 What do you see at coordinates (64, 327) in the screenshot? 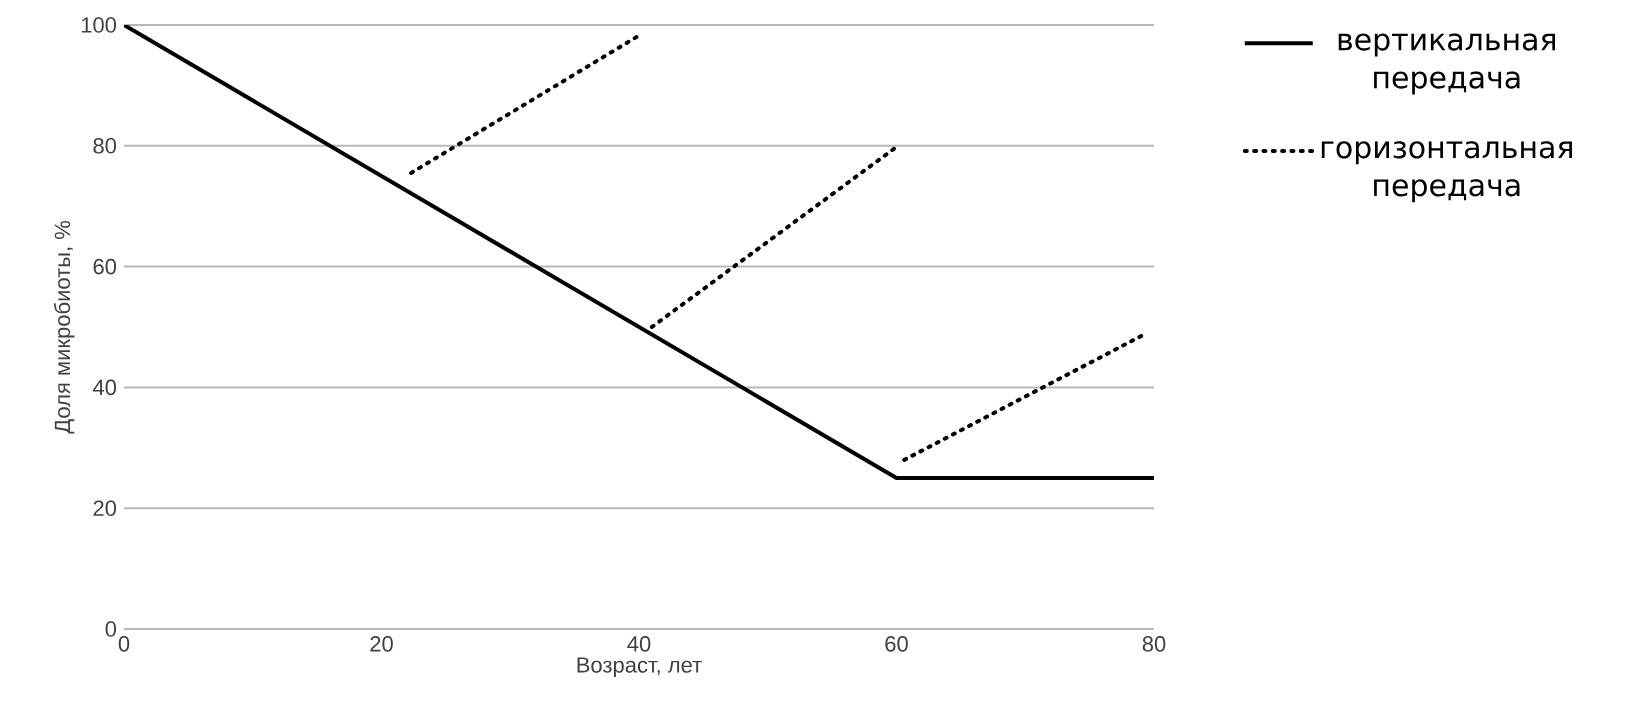
I see `y-axis-title: Доля микробиоты, %` at bounding box center [64, 327].